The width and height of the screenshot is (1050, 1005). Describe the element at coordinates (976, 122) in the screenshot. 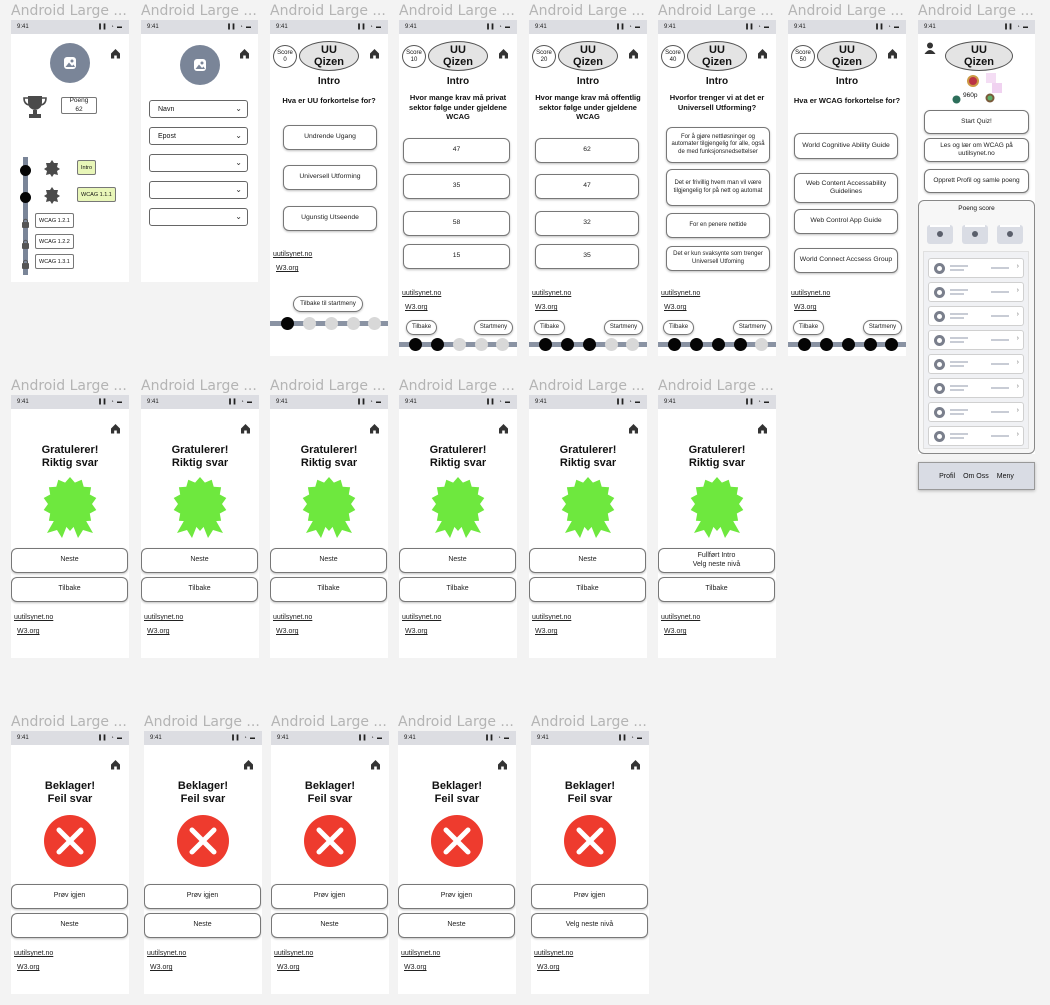

I see `start-quiz-button: Start Quiz!` at that location.